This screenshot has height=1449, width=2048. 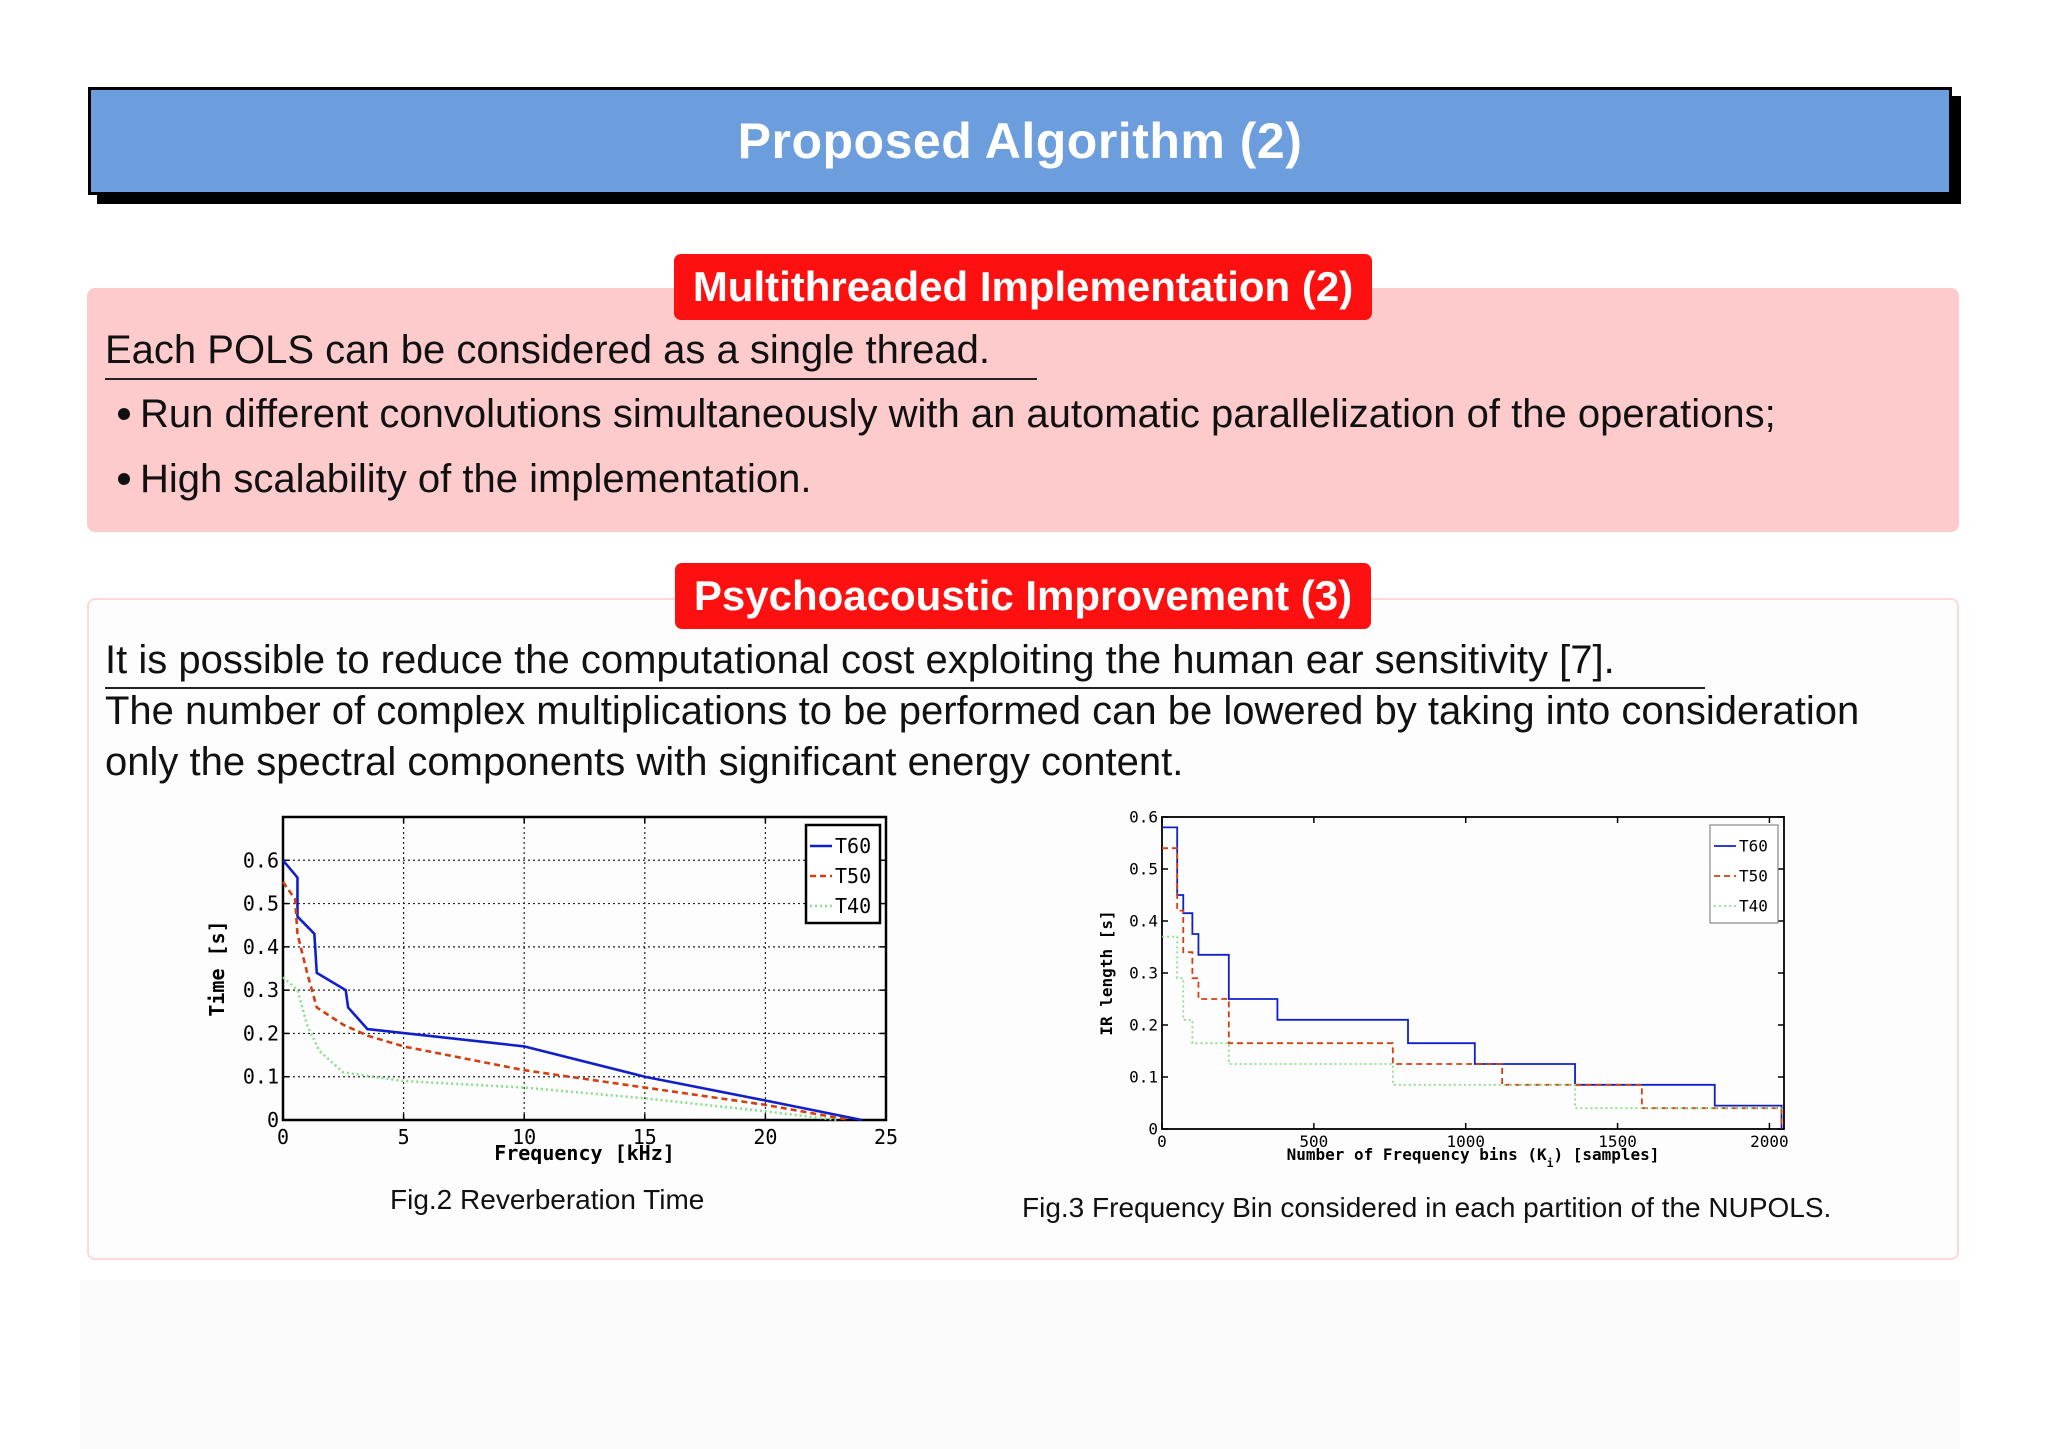 I want to click on x-axis-label-rest: ) [samples], so click(x=1606, y=1154).